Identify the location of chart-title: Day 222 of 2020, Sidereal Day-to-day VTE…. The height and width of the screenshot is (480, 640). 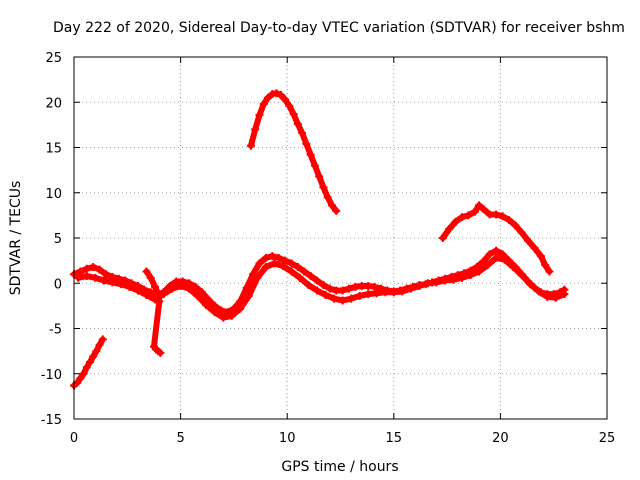
(339, 28).